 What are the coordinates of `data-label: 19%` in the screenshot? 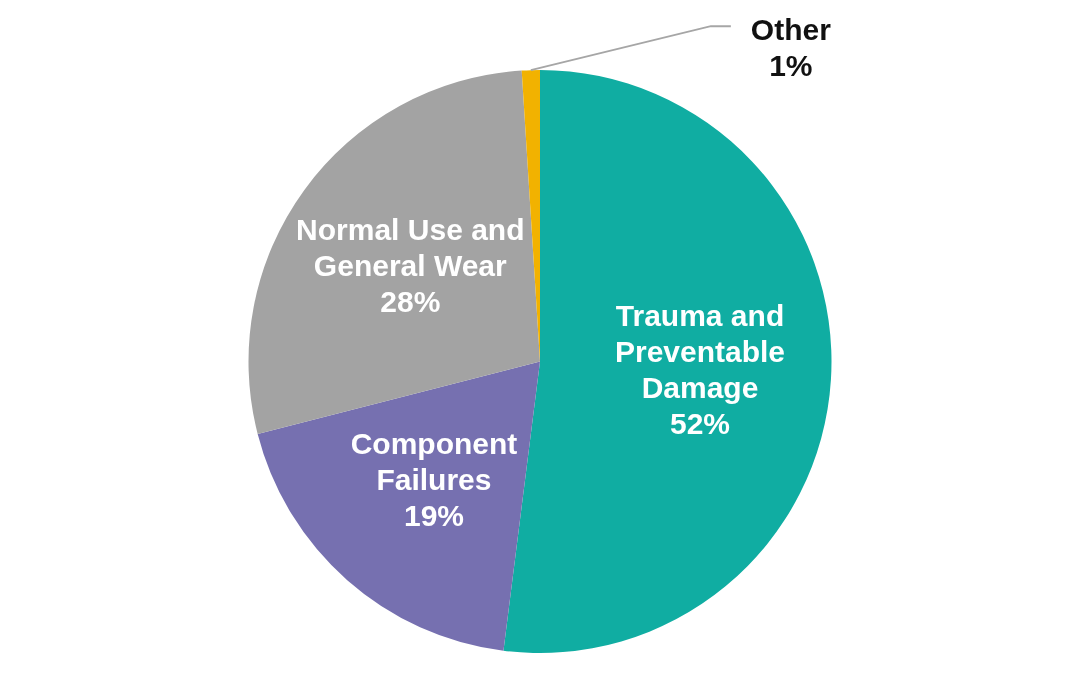 It's located at (433, 516).